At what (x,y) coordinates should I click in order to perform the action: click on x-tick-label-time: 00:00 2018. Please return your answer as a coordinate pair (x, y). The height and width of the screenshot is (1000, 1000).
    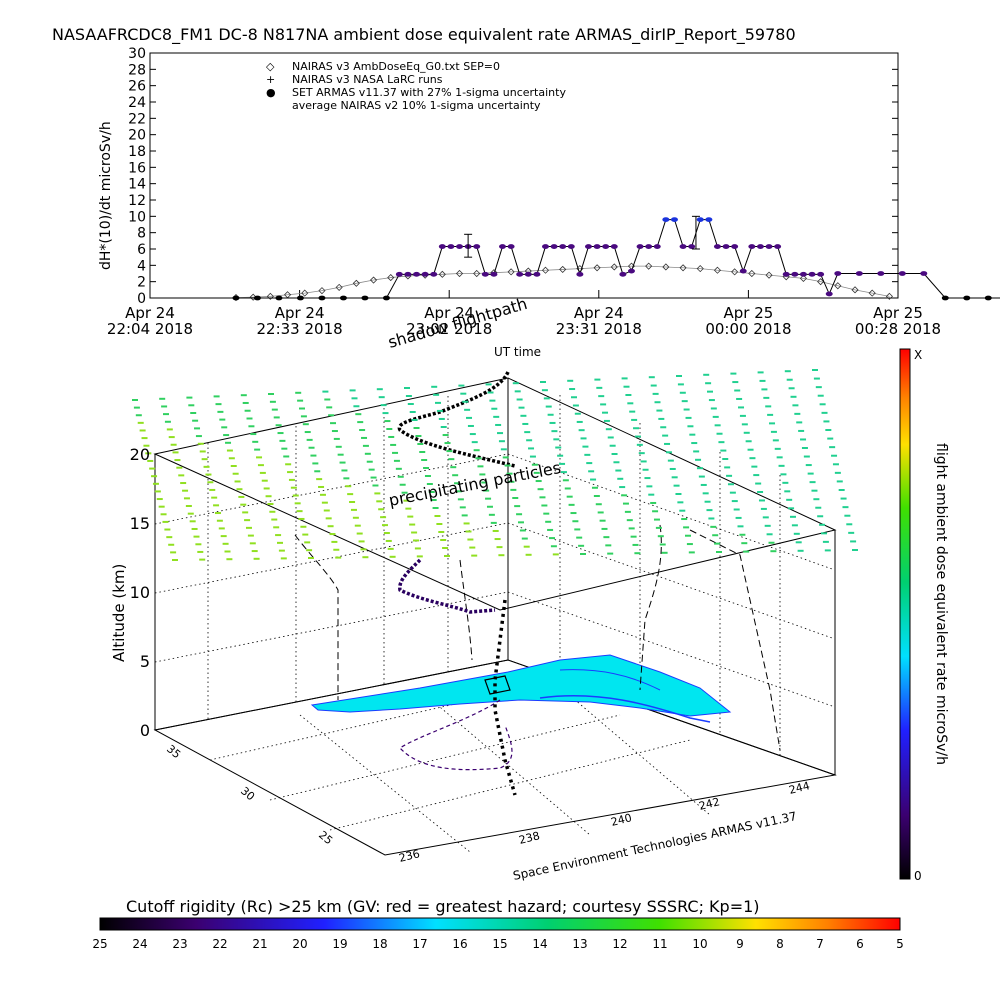
    Looking at the image, I should click on (748, 329).